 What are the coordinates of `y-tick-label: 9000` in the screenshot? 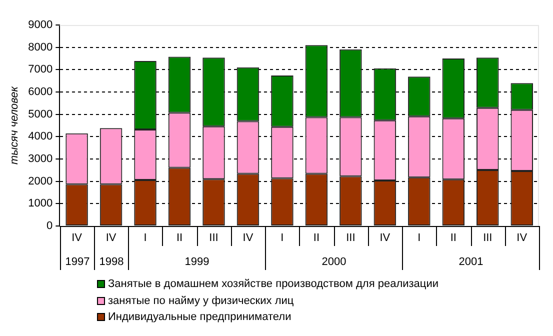 It's located at (40, 25).